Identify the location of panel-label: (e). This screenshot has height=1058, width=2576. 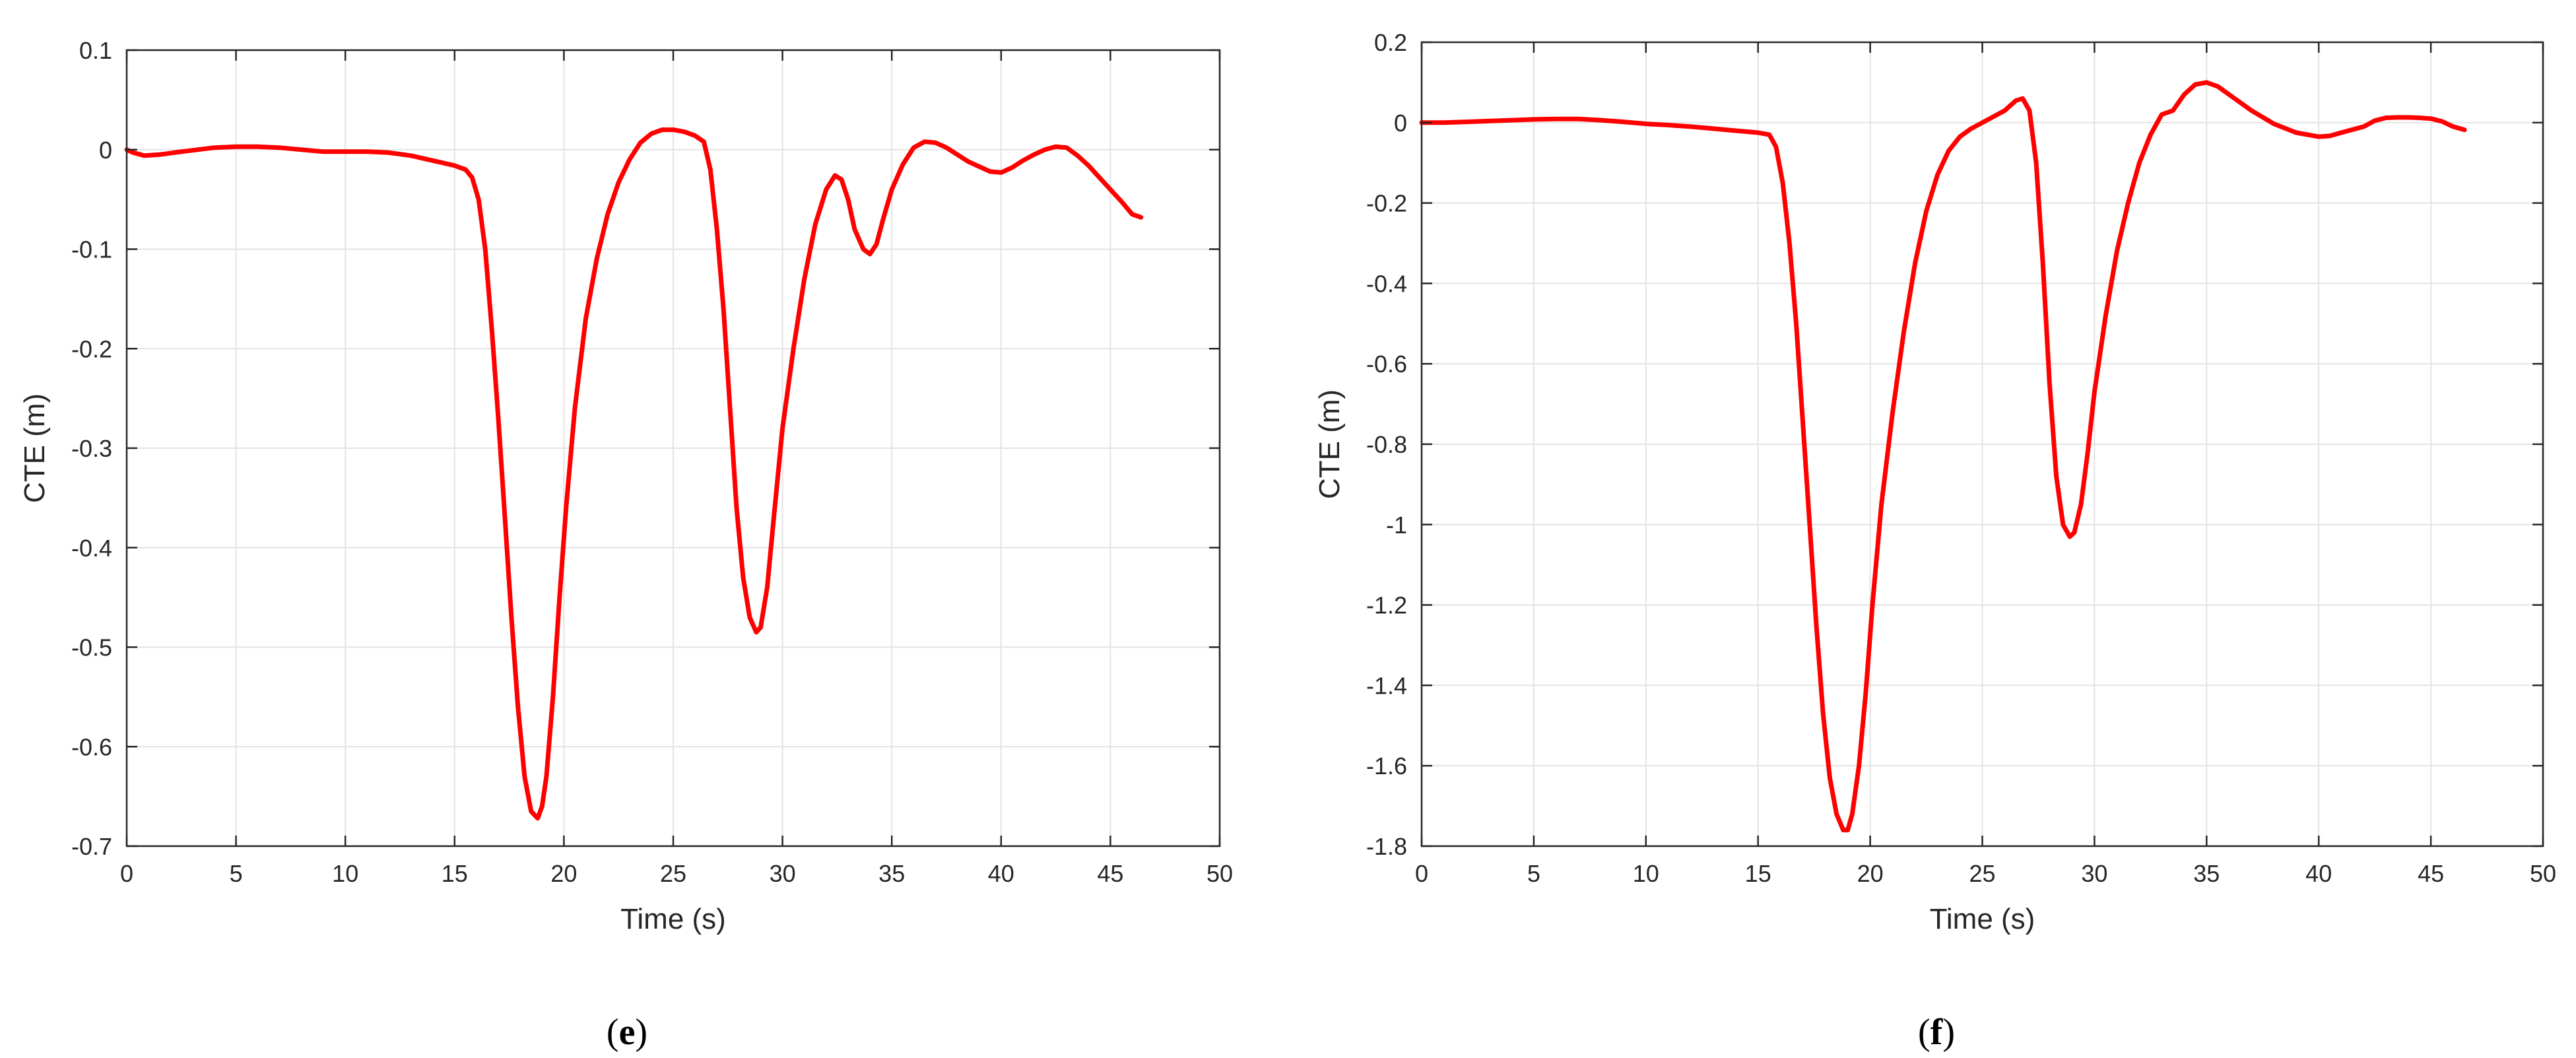
(627, 1032).